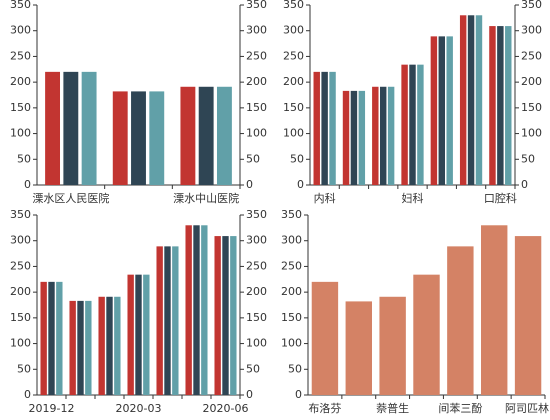  What do you see at coordinates (527, 408) in the screenshot?
I see `x-tick-label: 阿司匹林` at bounding box center [527, 408].